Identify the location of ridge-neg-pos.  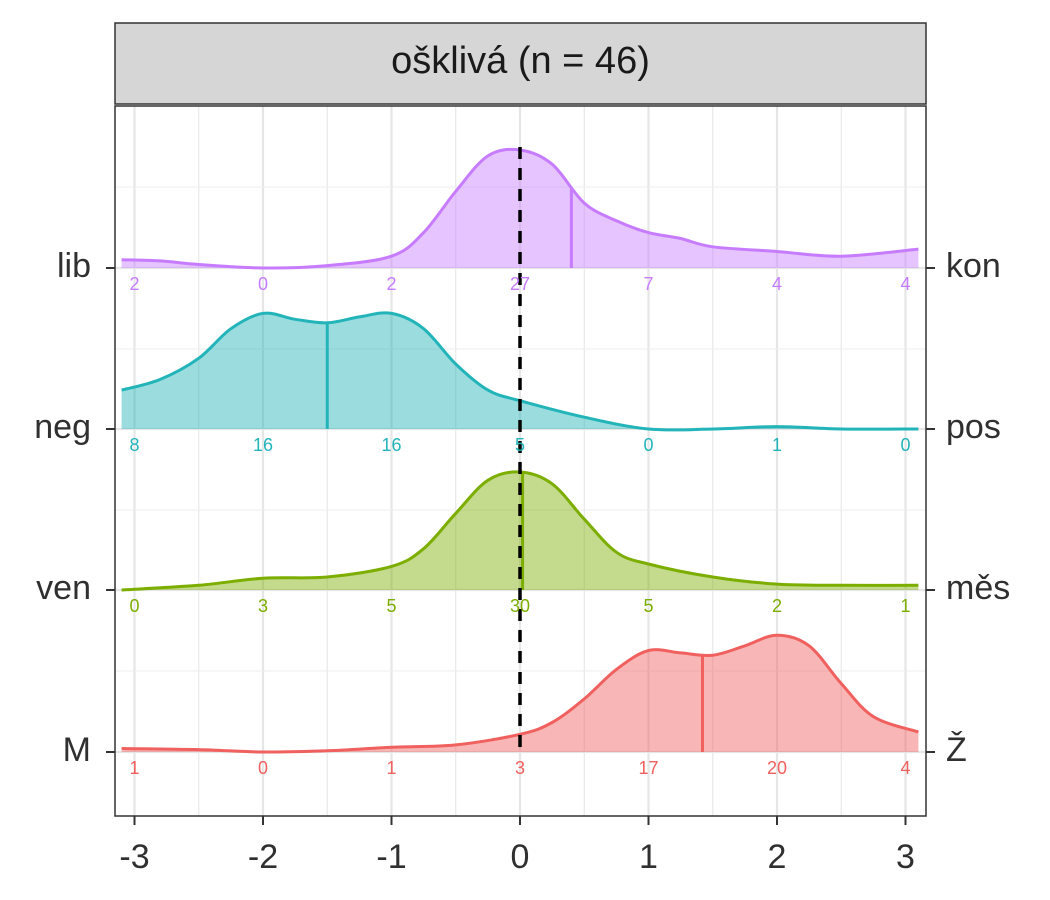
(520, 371).